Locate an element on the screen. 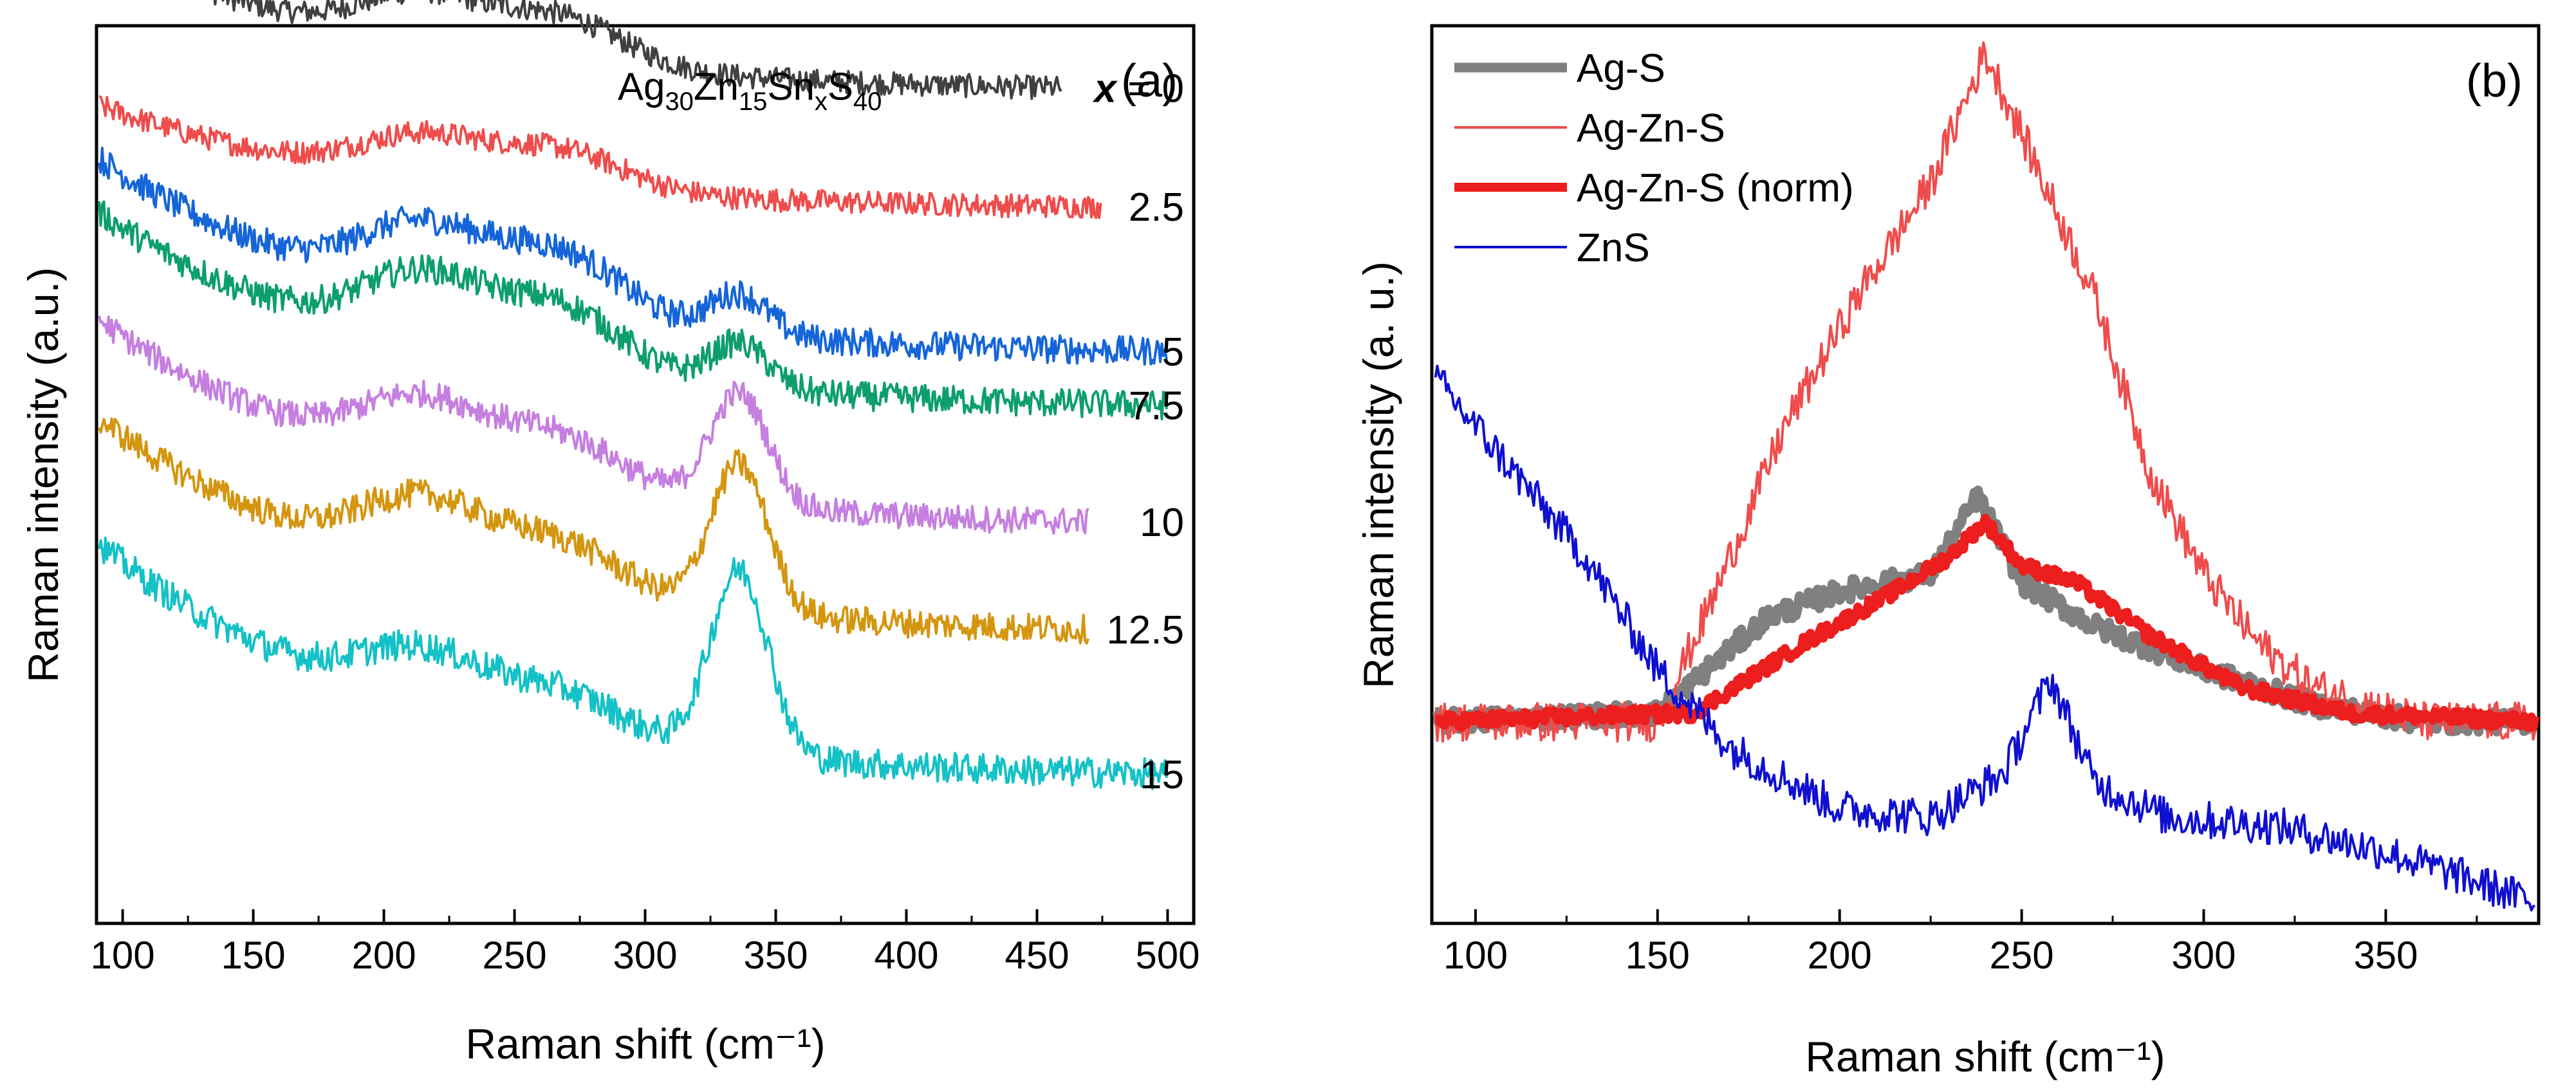 The width and height of the screenshot is (2576, 1092). series-label-x-12.5: 12.5 is located at coordinates (1145, 630).